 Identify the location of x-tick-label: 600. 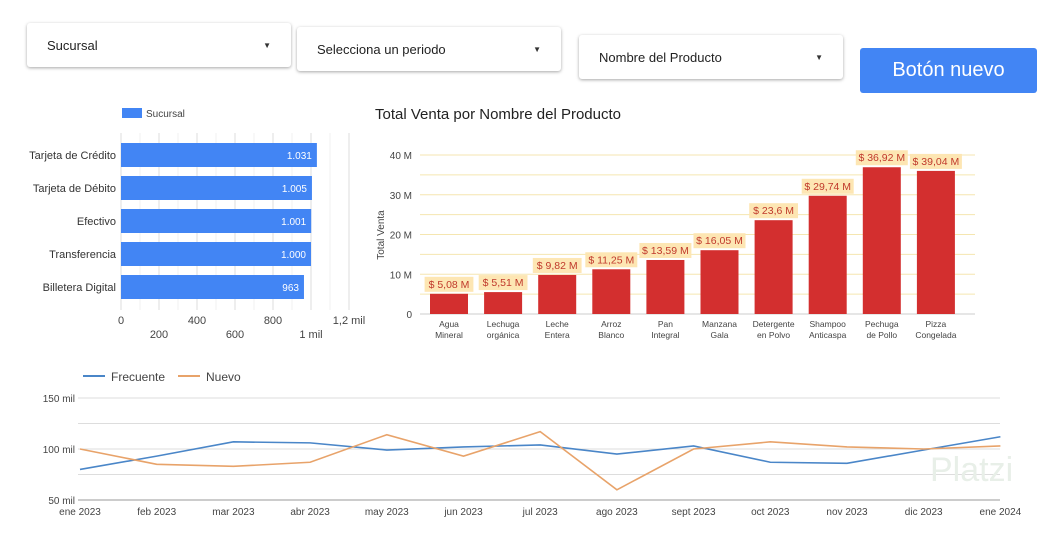
(235, 335).